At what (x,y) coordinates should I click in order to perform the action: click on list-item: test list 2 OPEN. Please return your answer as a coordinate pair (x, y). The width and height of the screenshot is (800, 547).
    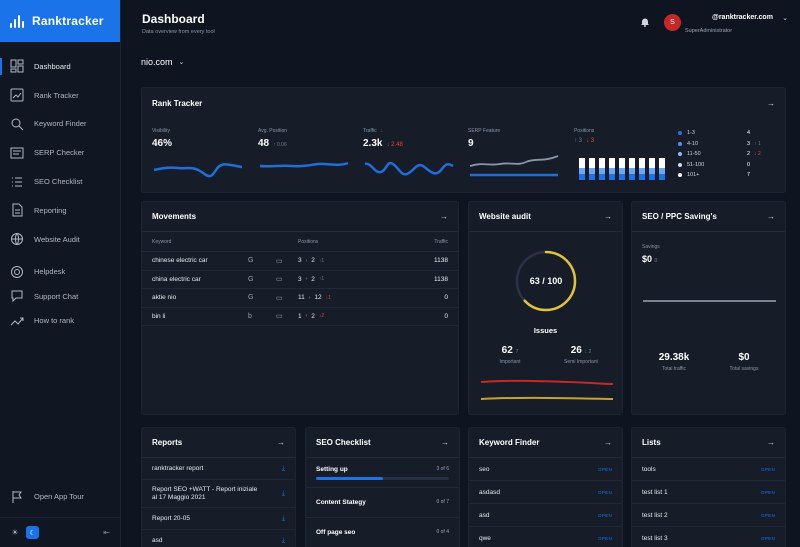
    Looking at the image, I should click on (708, 515).